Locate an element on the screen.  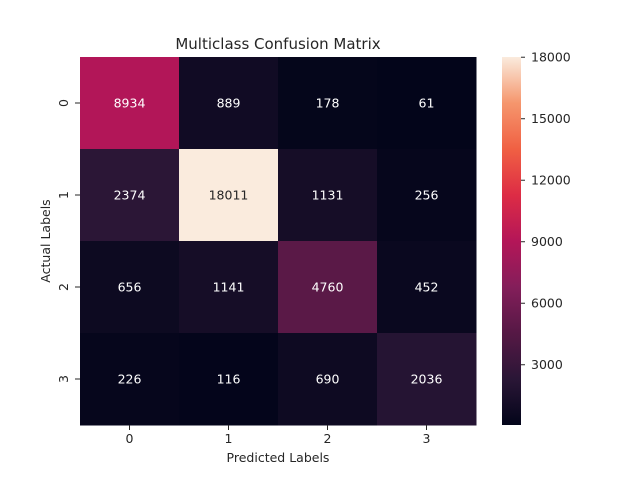
cell-value-label: 8934 is located at coordinates (130, 103).